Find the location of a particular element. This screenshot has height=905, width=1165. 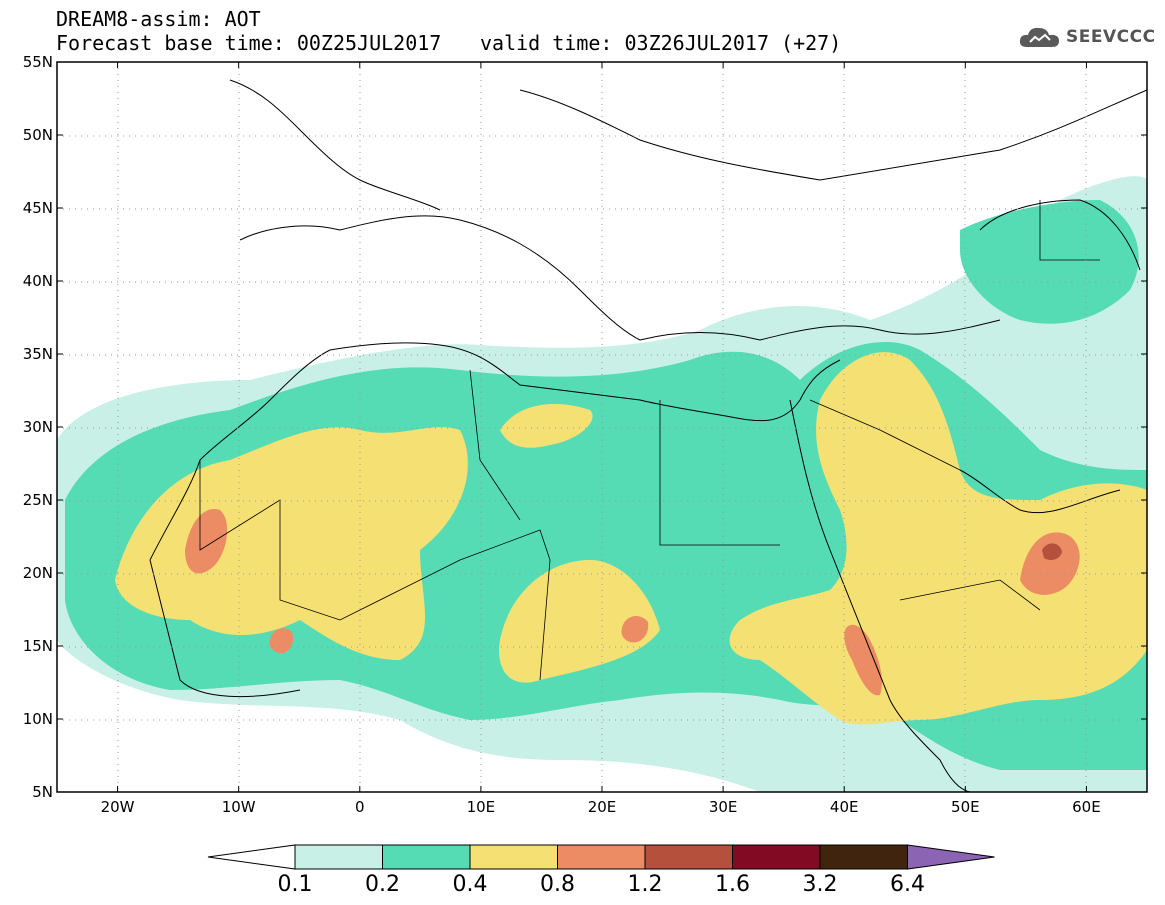

lon-tick-label: 60E is located at coordinates (1086, 807).